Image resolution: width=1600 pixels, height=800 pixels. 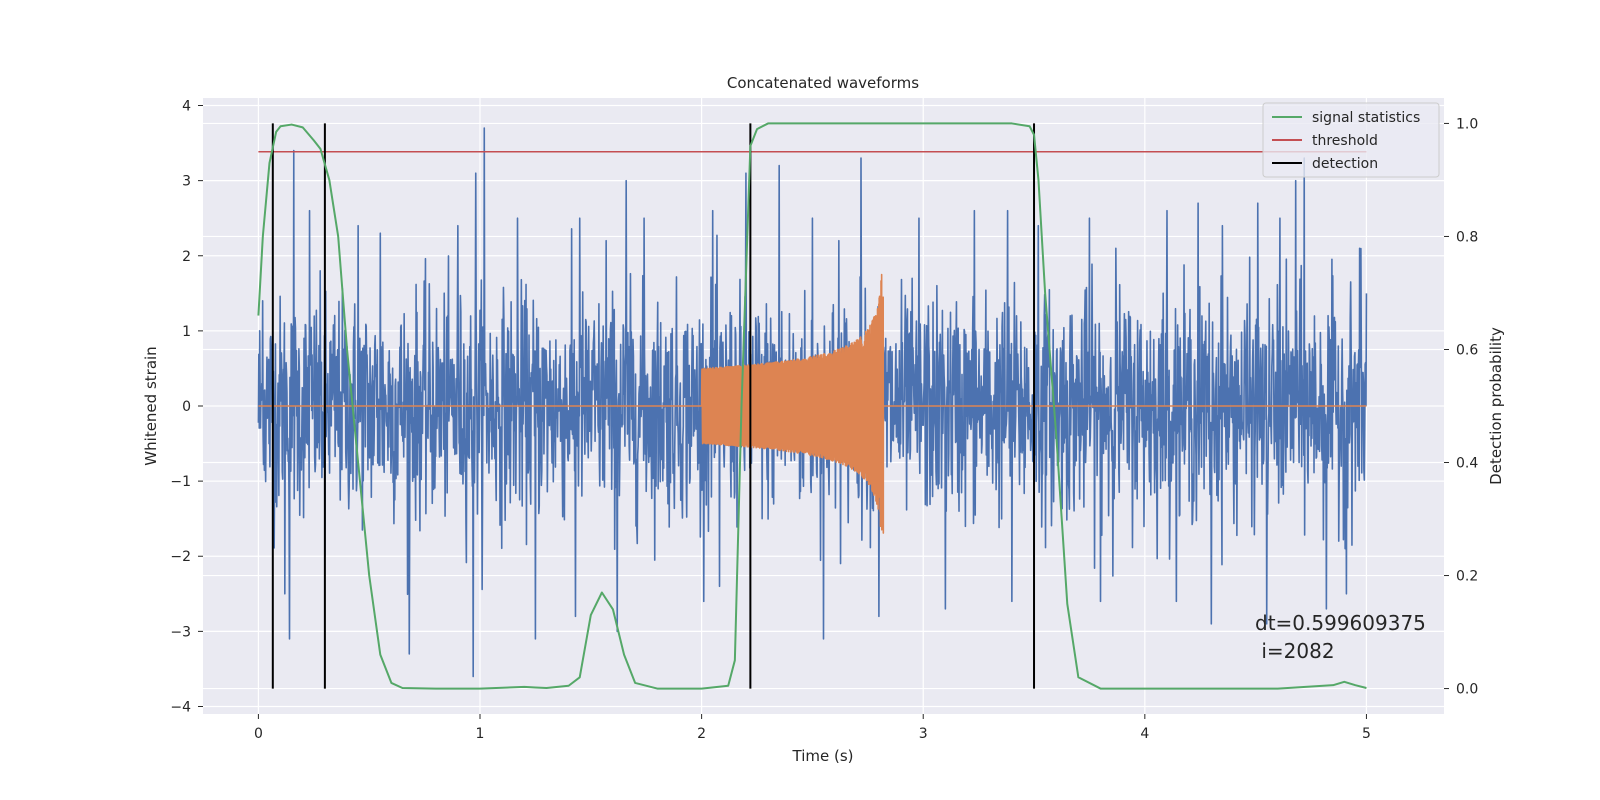 What do you see at coordinates (823, 756) in the screenshot?
I see `x-axis-label: Time (s)` at bounding box center [823, 756].